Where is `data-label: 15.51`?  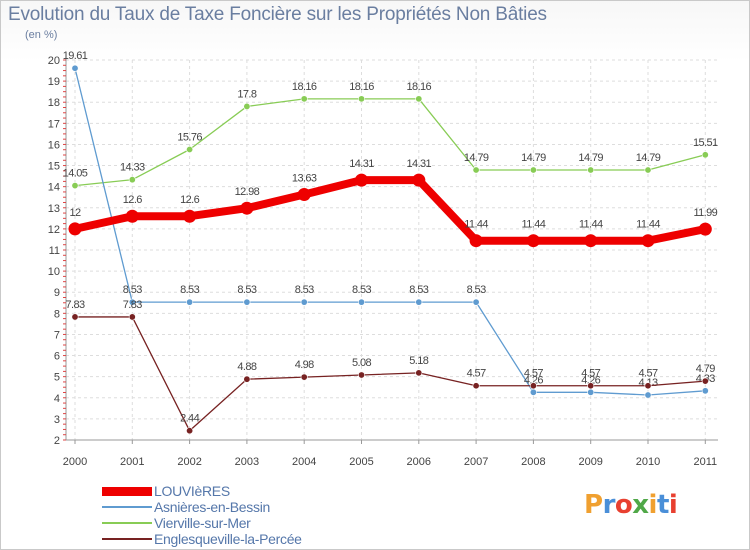
data-label: 15.51 is located at coordinates (705, 143).